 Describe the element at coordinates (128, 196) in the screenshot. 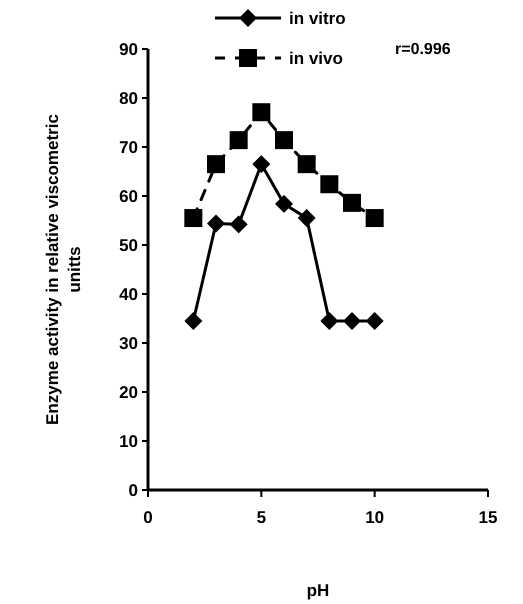

I see `y-tick-label: 60` at that location.